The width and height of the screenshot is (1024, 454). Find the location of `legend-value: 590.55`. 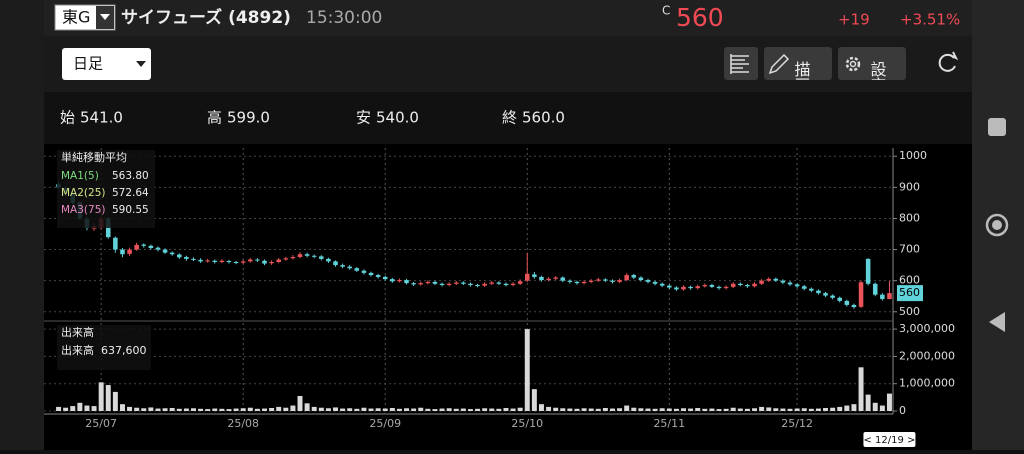

legend-value: 590.55 is located at coordinates (130, 210).